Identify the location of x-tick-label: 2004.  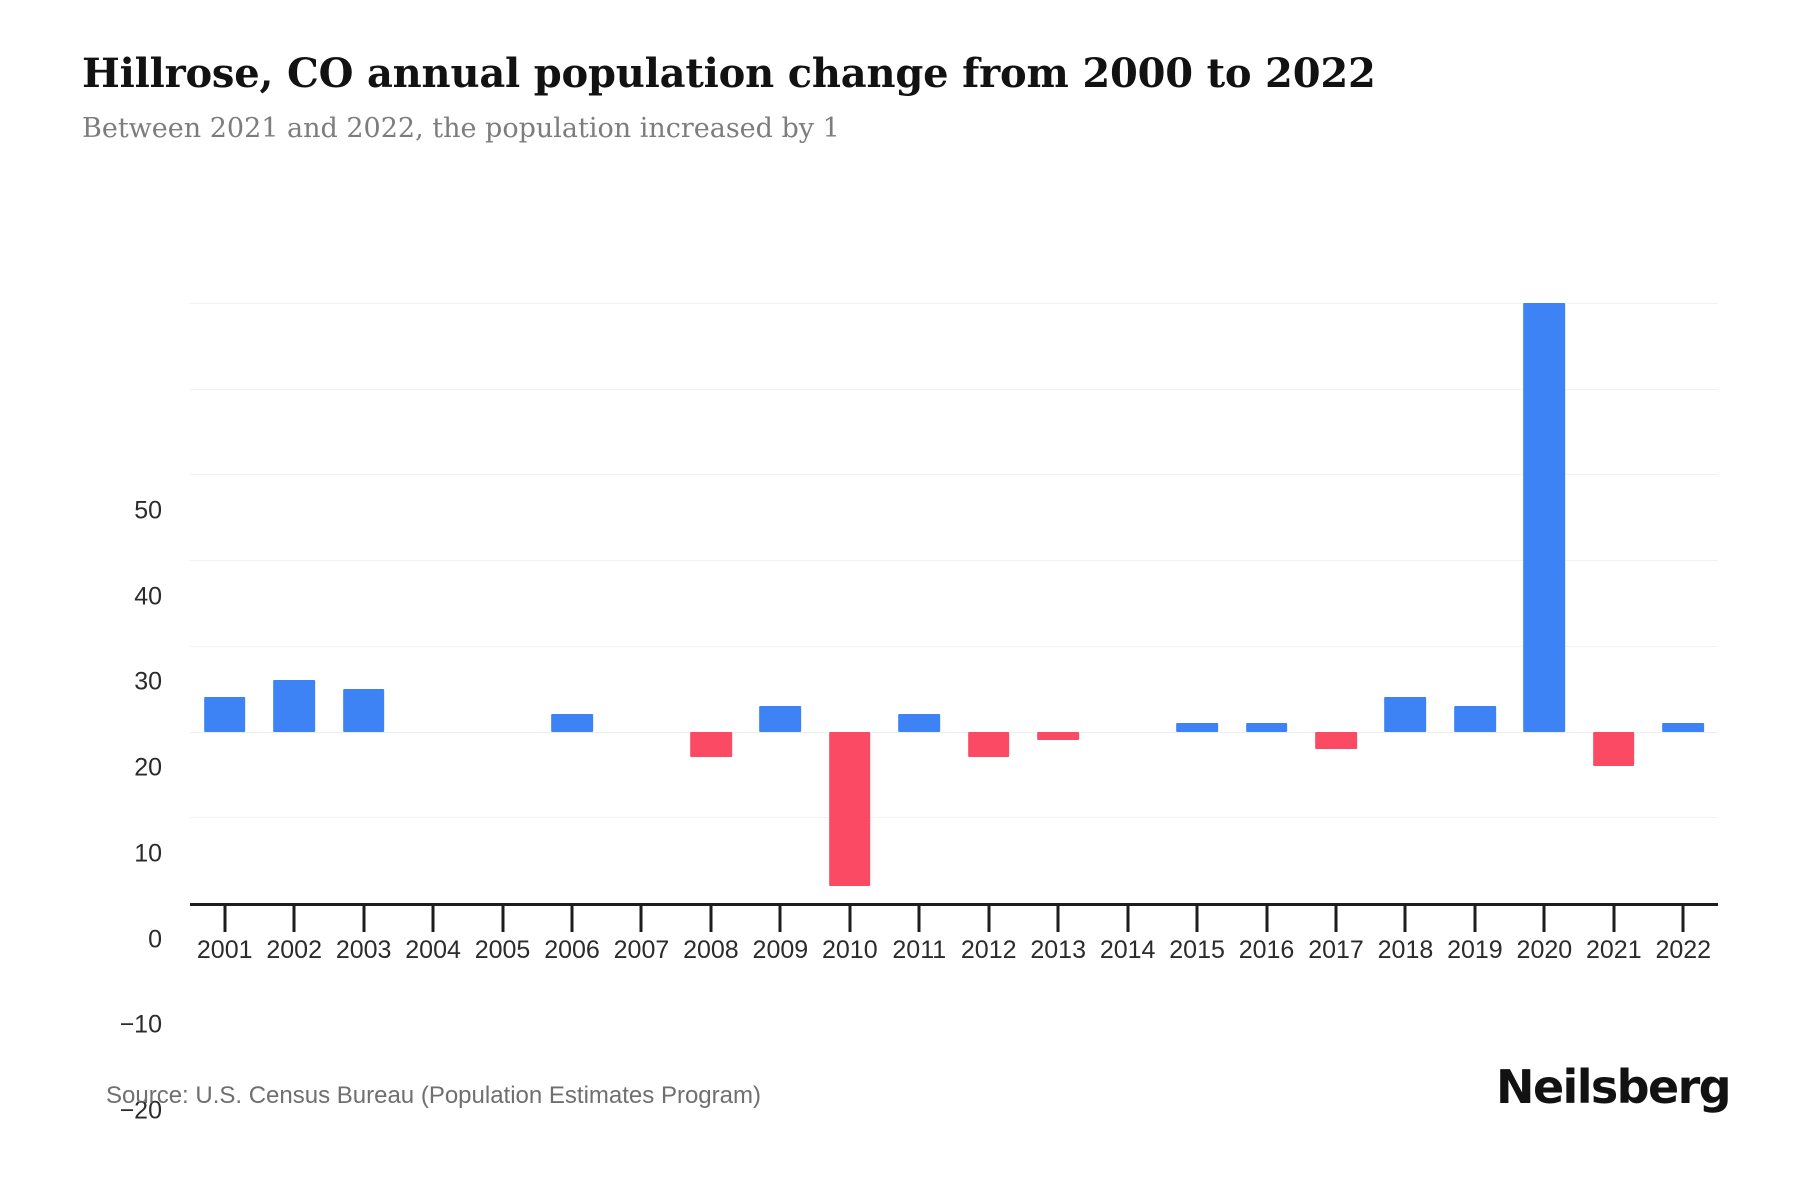
(433, 950).